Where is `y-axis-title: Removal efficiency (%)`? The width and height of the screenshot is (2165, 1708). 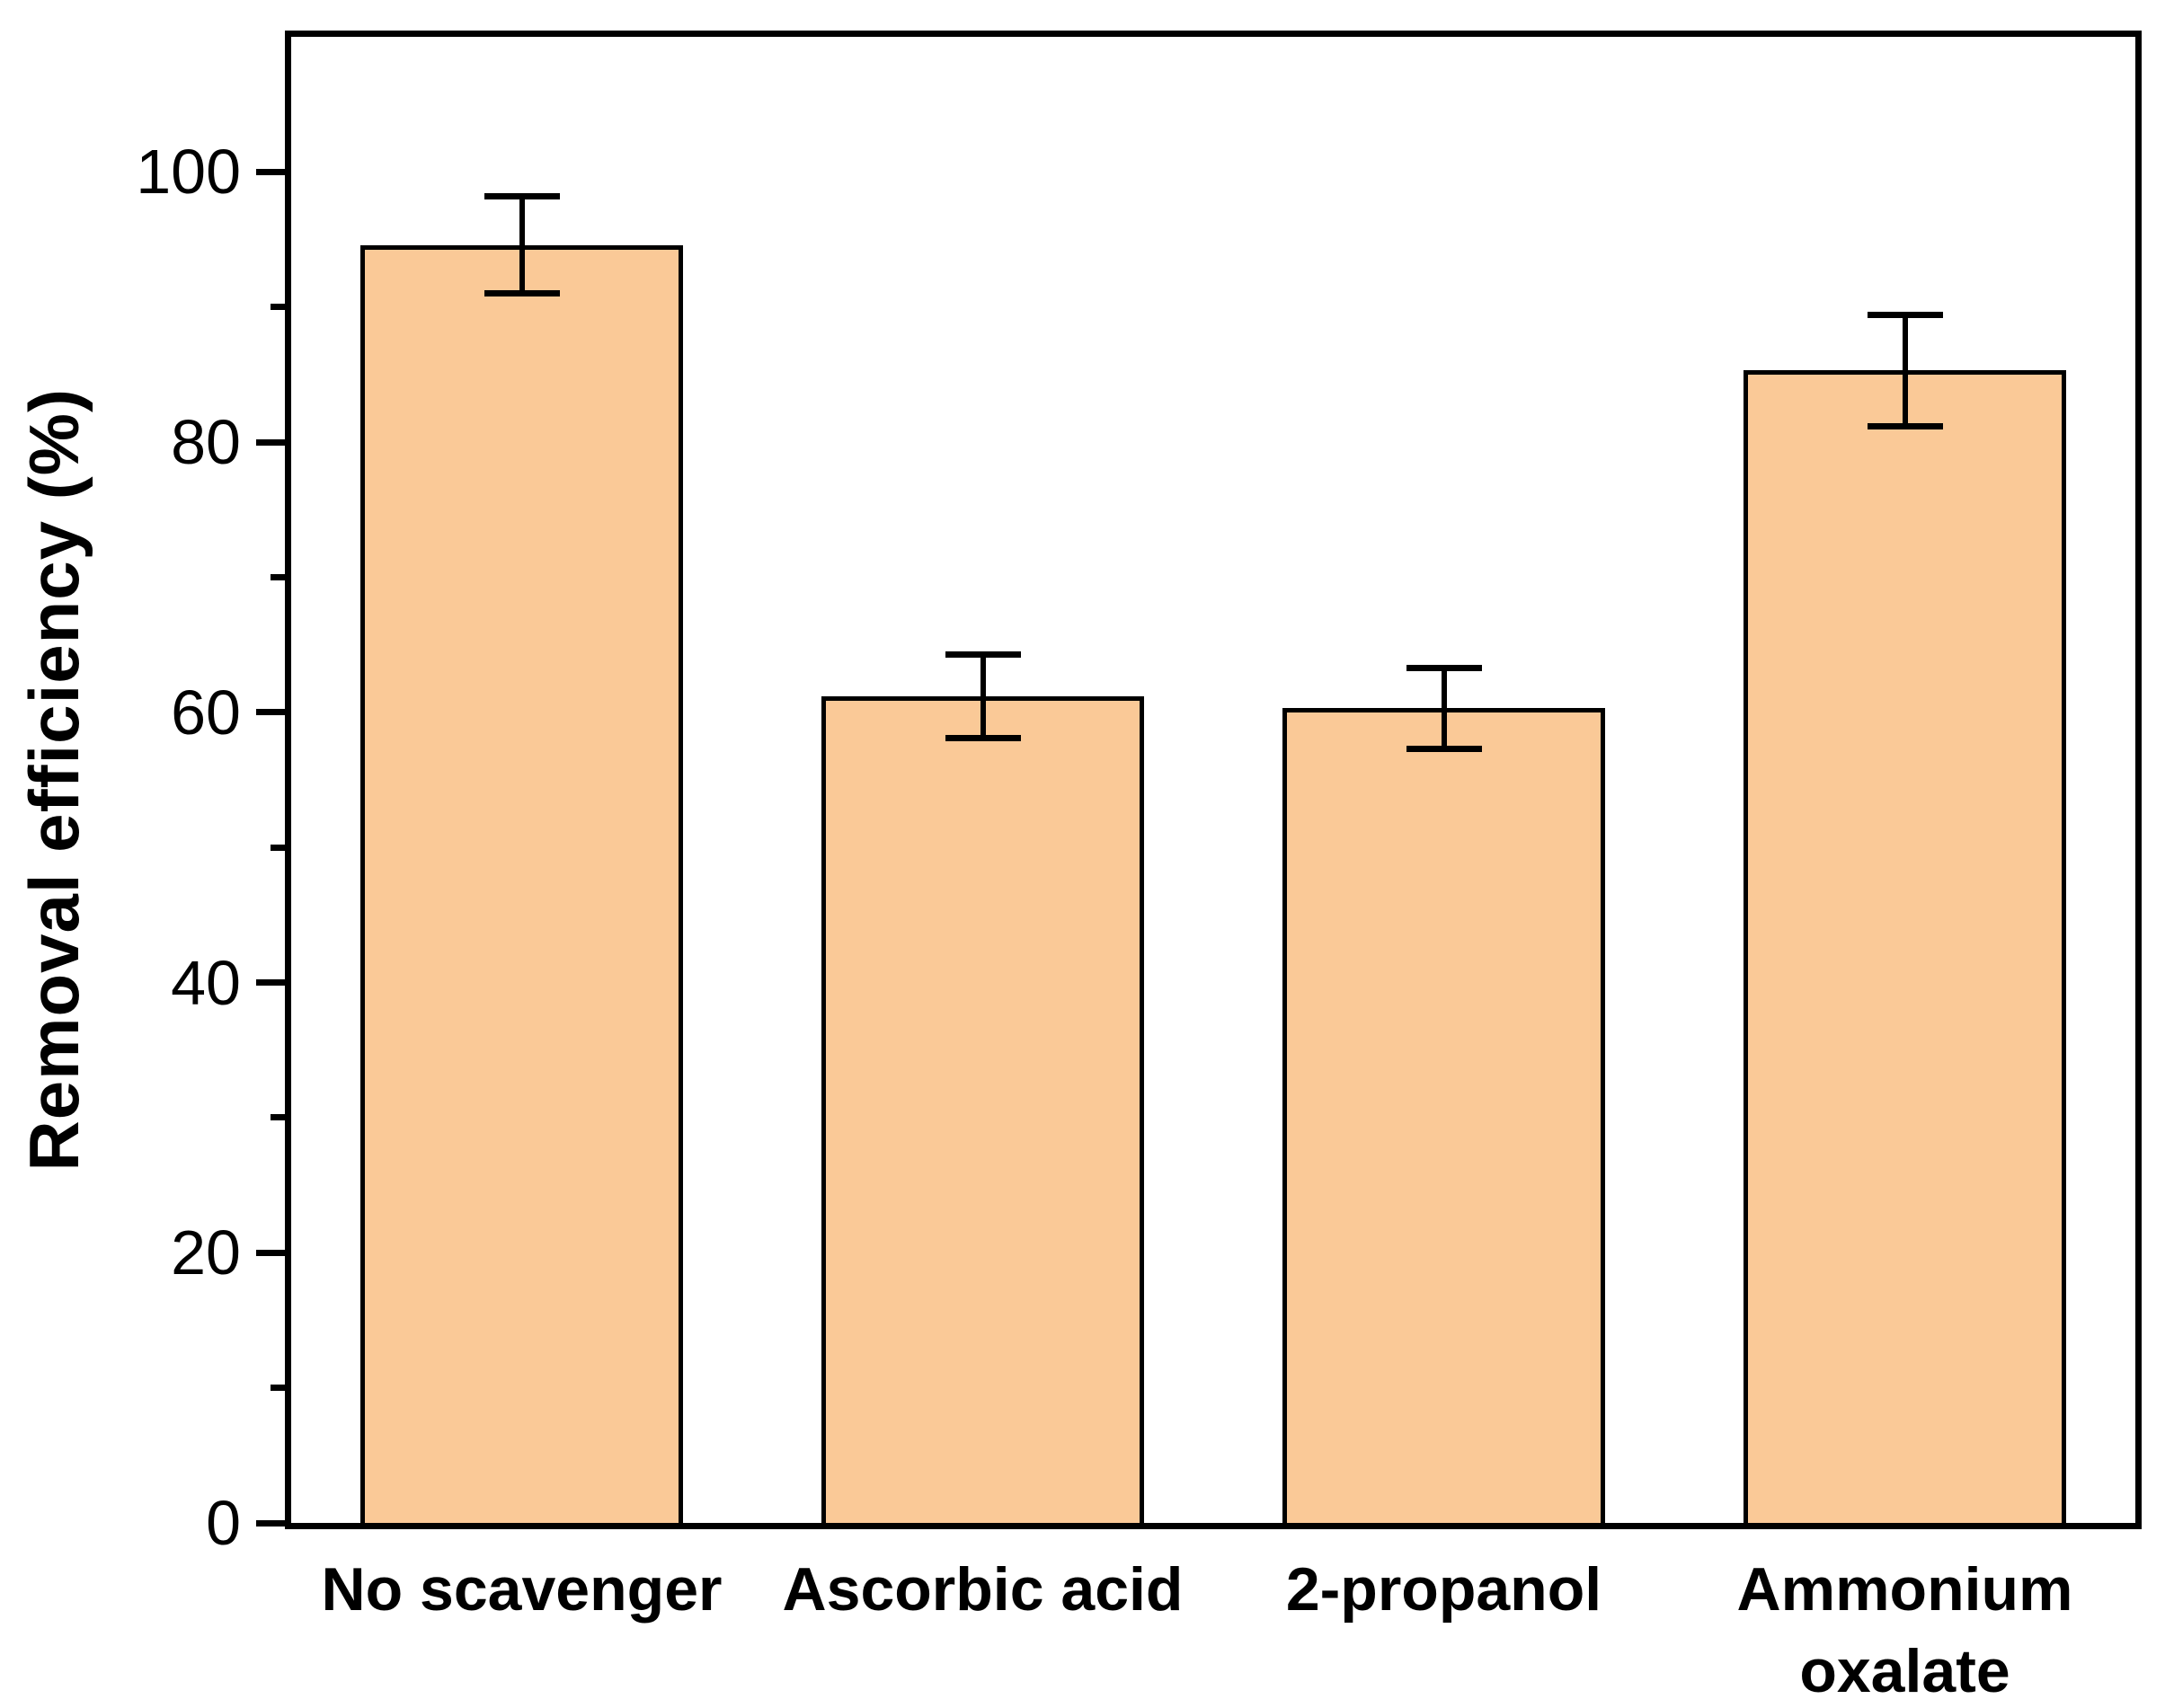
y-axis-title: Removal efficiency (%) is located at coordinates (54, 780).